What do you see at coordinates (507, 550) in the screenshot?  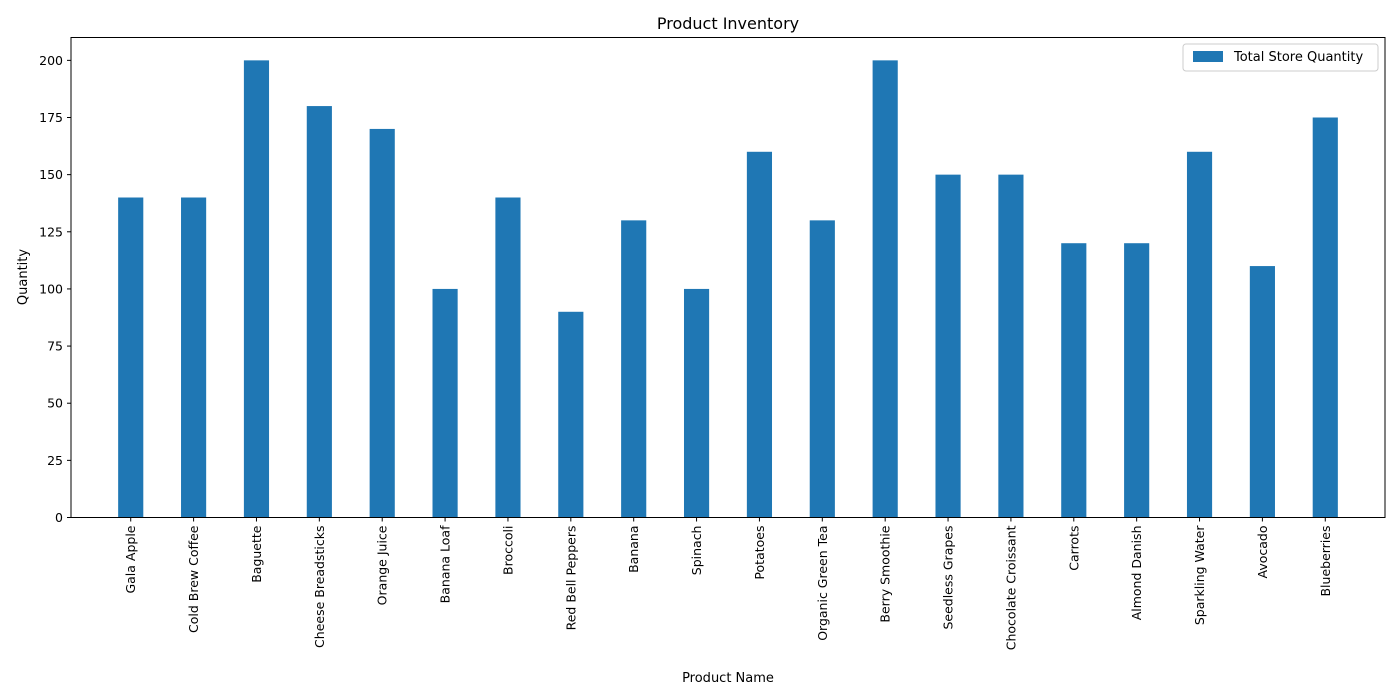 I see `x-tick-label-6: Broccoli` at bounding box center [507, 550].